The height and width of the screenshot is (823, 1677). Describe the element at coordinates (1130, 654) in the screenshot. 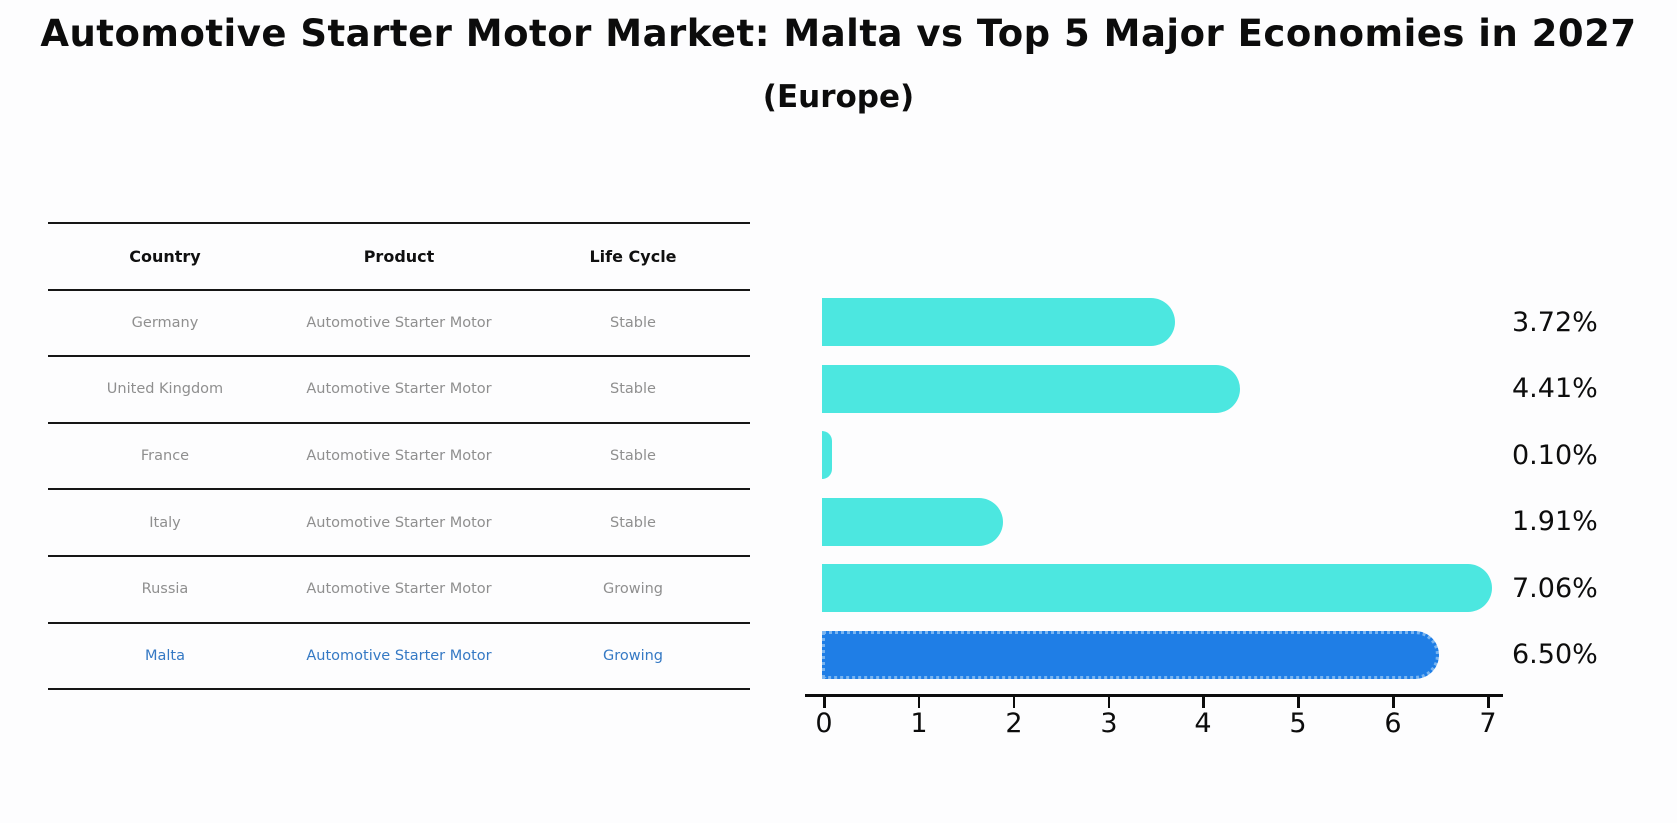

I see `bar-malta` at that location.